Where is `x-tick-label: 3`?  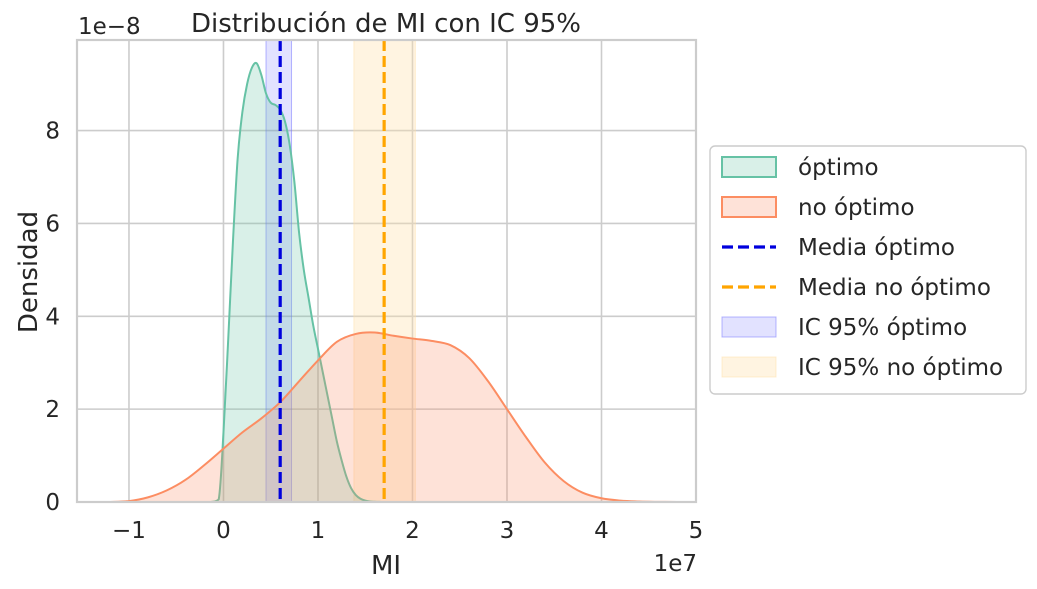
x-tick-label: 3 is located at coordinates (507, 531).